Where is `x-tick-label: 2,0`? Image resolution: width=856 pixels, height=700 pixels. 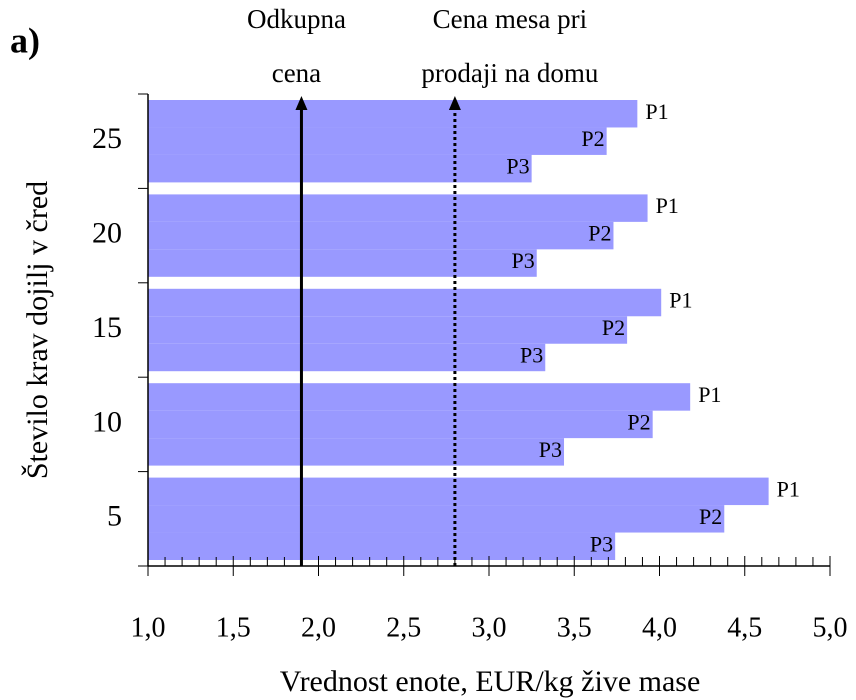 x-tick-label: 2,0 is located at coordinates (318, 627).